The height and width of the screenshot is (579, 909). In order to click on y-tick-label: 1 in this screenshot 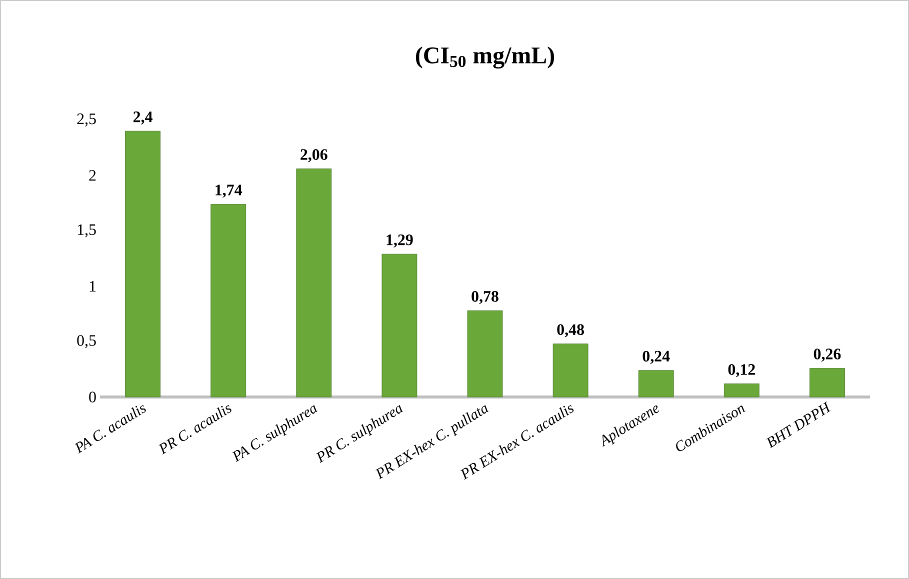, I will do `click(93, 286)`.